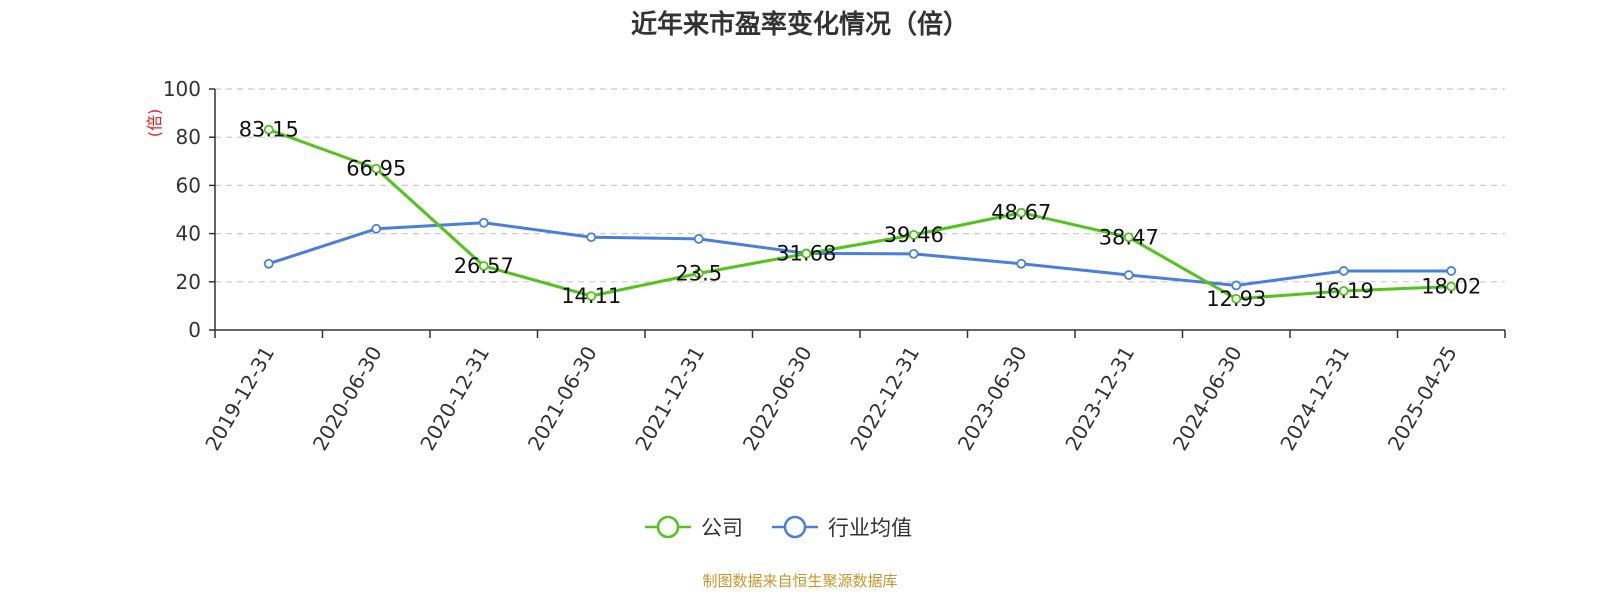 The height and width of the screenshot is (600, 1600). I want to click on x-tick-label: 2021-12-31, so click(669, 398).